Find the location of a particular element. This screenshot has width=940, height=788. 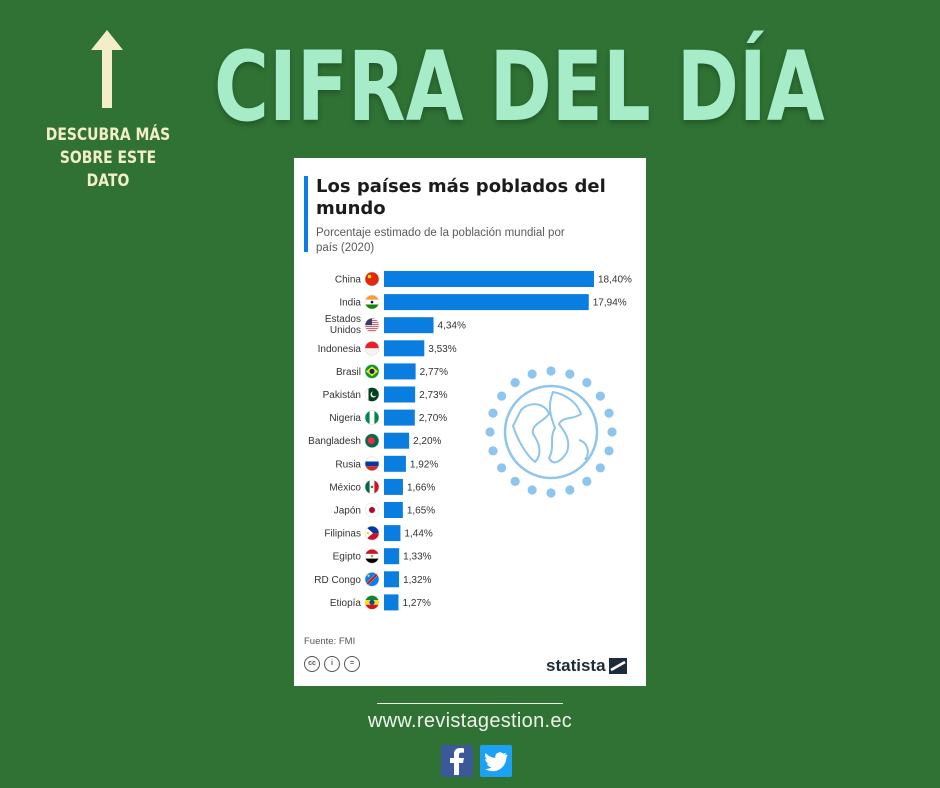

value-label: 18,40% is located at coordinates (615, 280).